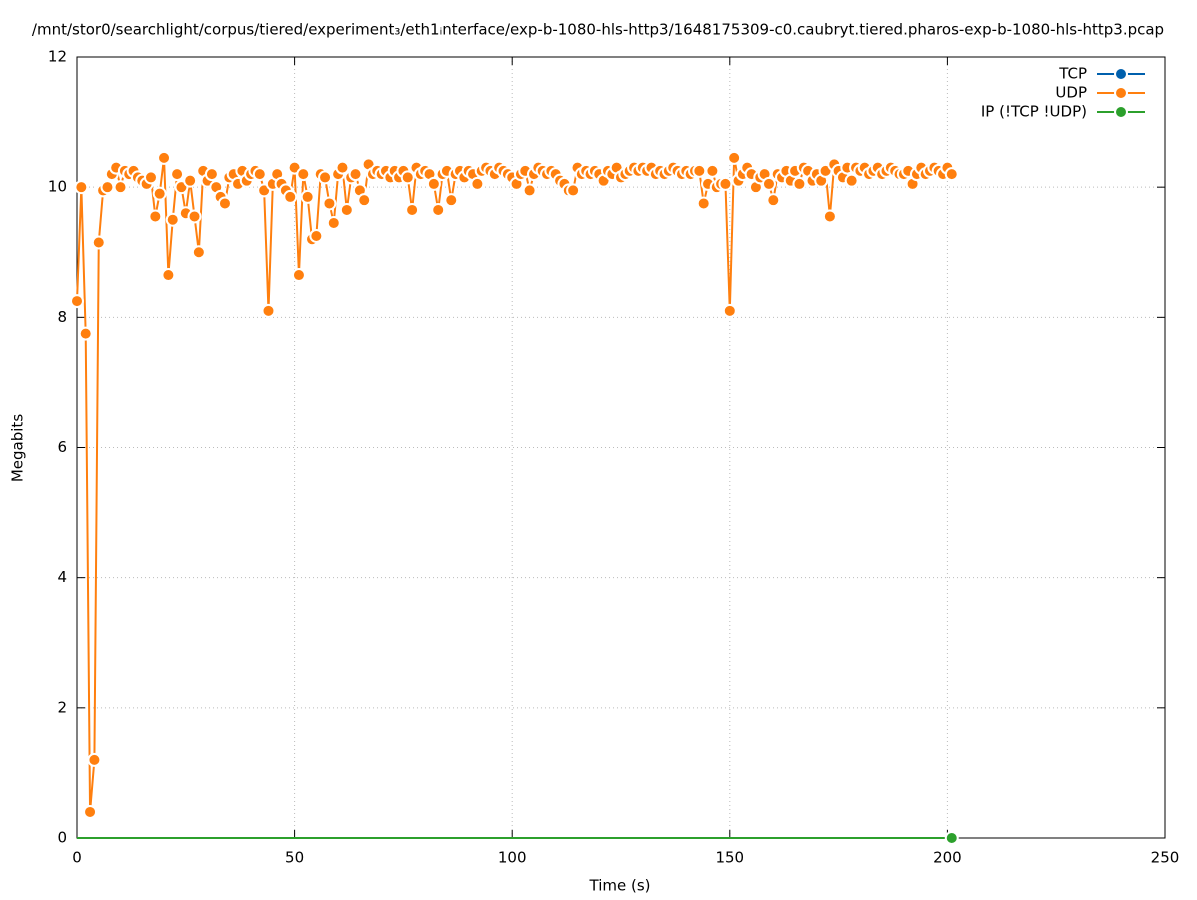 Image resolution: width=1197 pixels, height=900 pixels. What do you see at coordinates (57, 187) in the screenshot?
I see `y-tick-label: 10` at bounding box center [57, 187].